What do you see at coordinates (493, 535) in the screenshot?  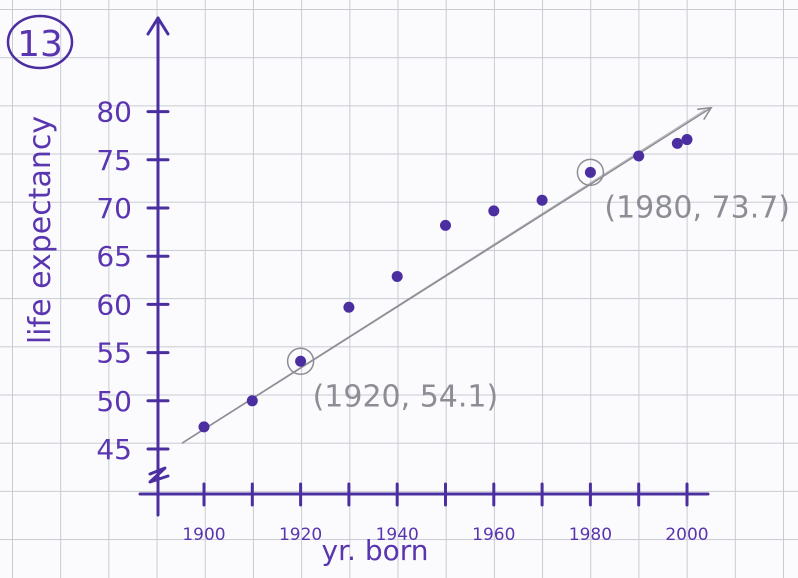 I see `x-tick-label-1960: 1960` at bounding box center [493, 535].